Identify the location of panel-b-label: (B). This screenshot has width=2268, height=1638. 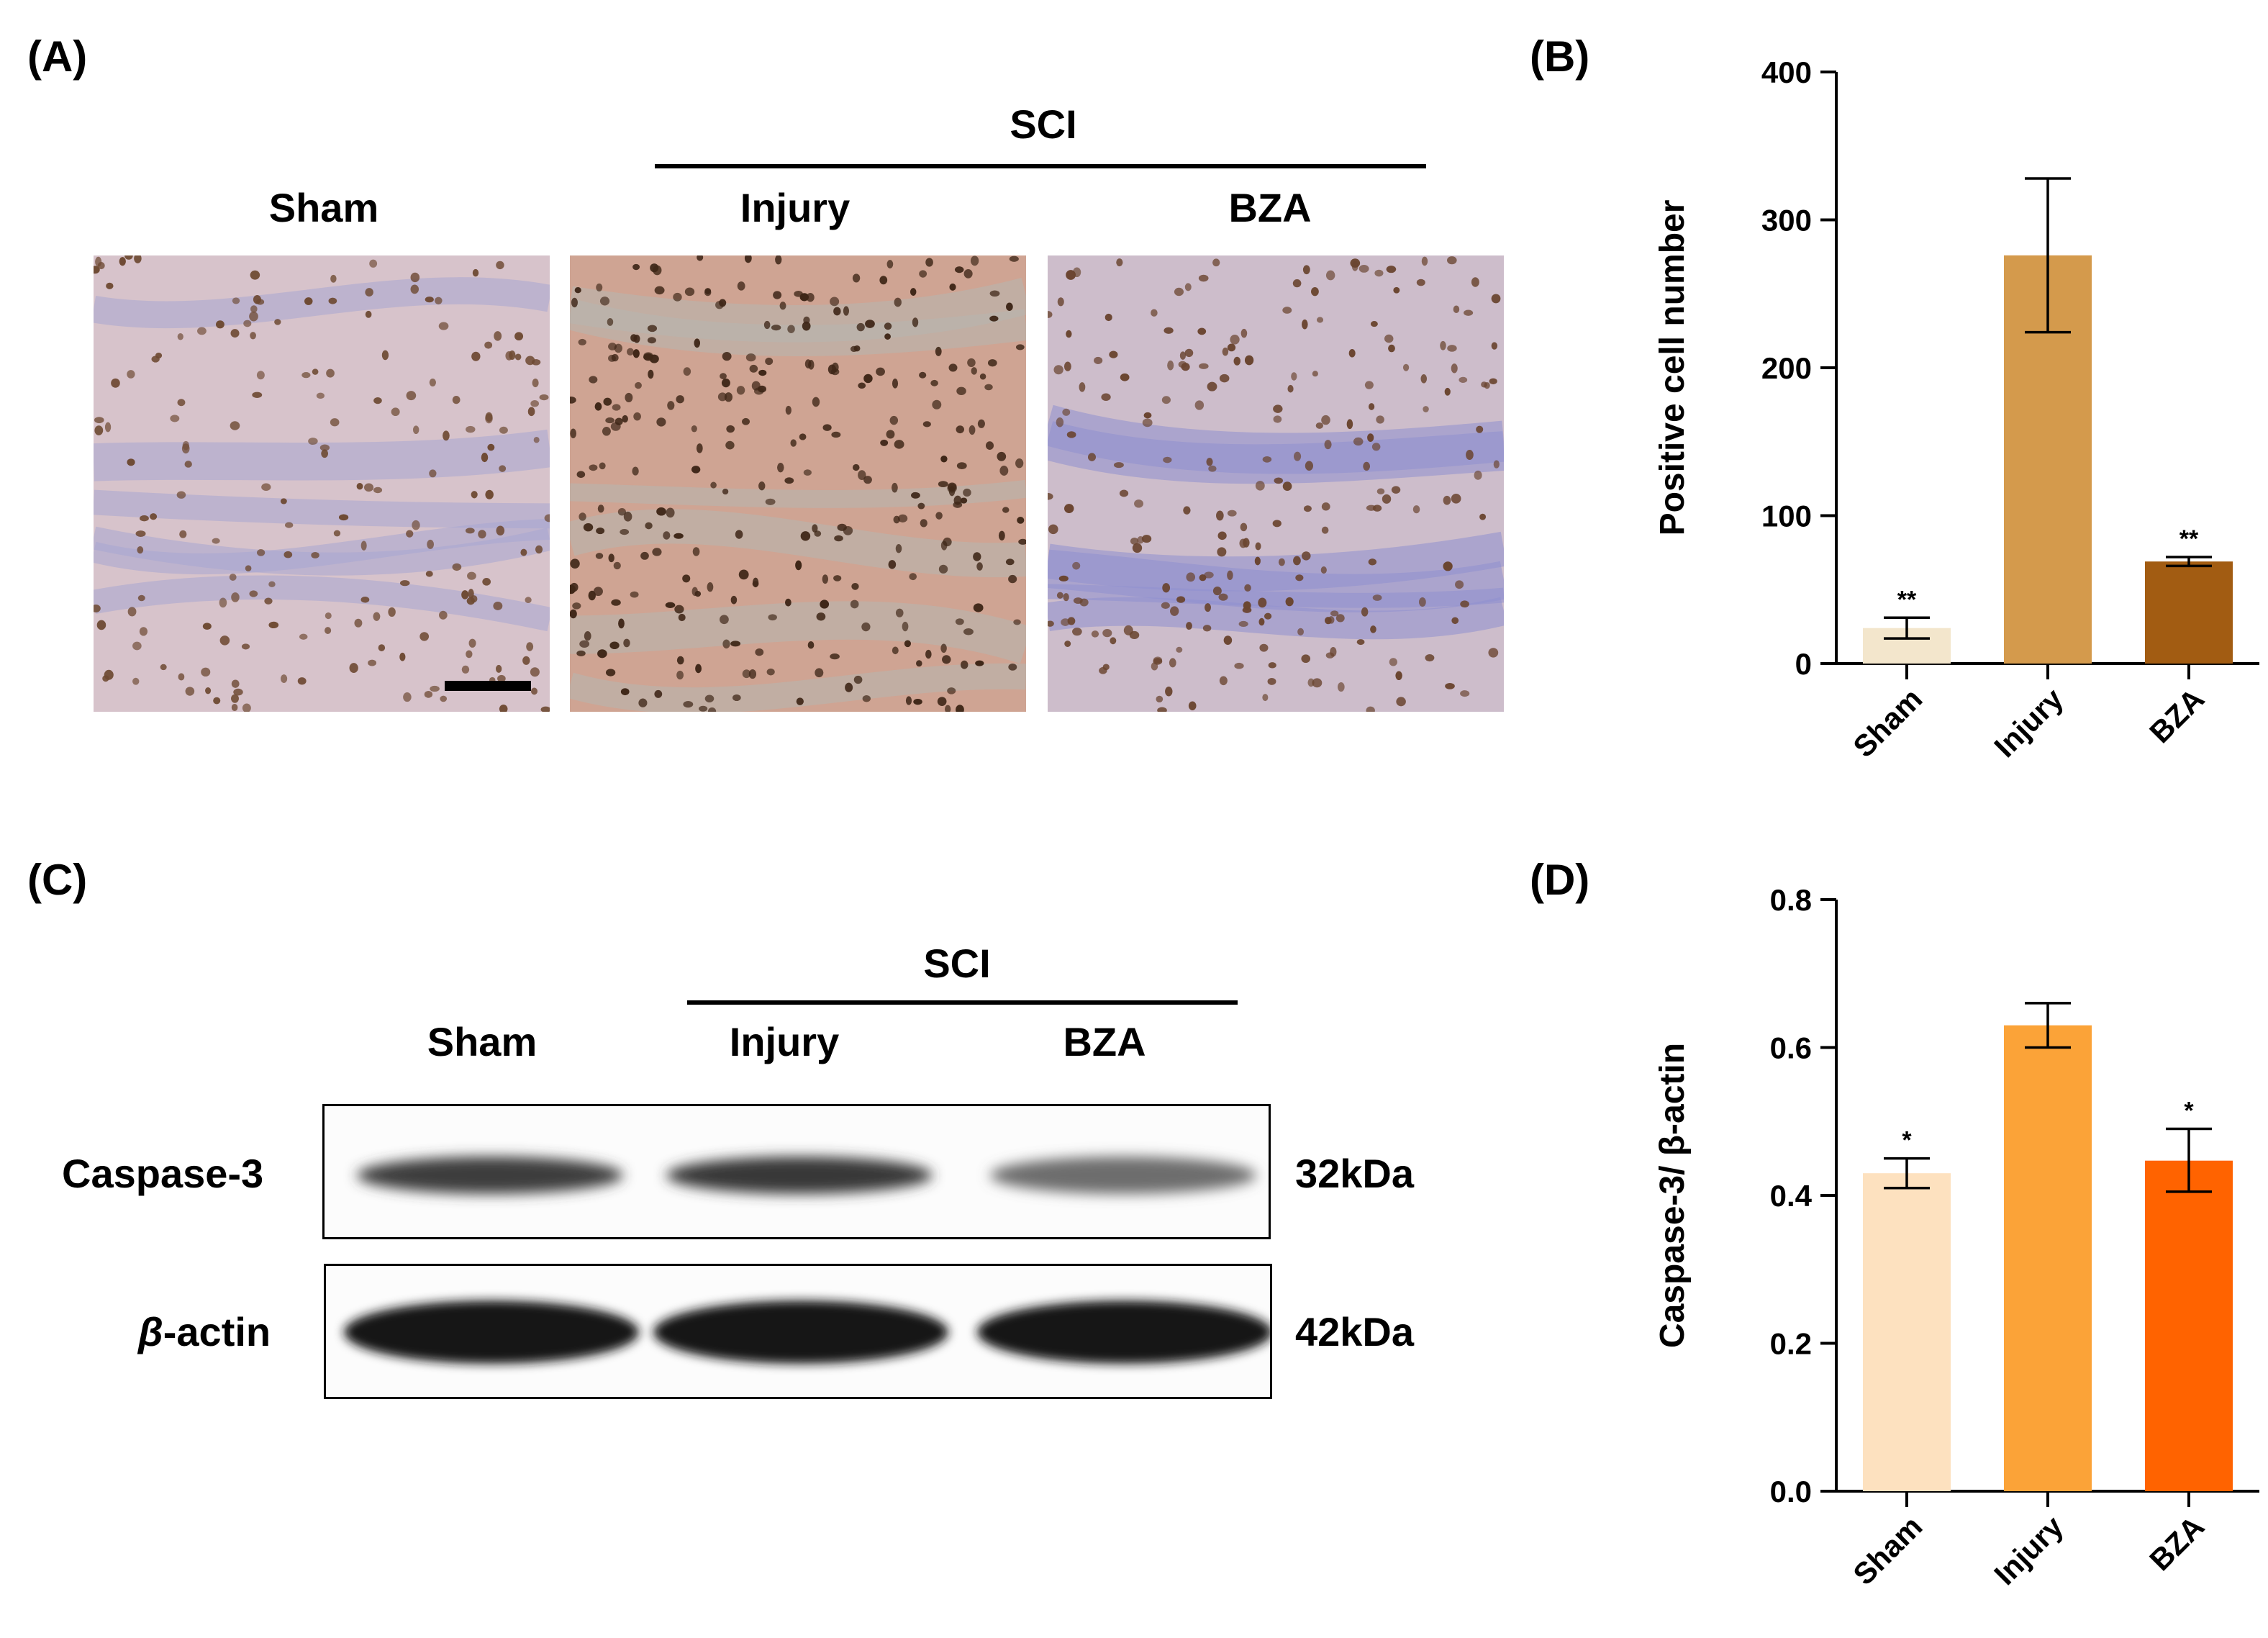
(1560, 56).